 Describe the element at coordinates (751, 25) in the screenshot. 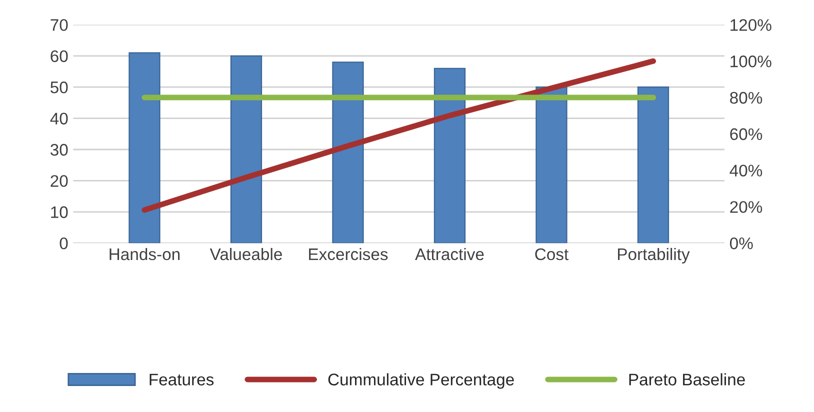

I see `y2-tick-label: 120%` at that location.